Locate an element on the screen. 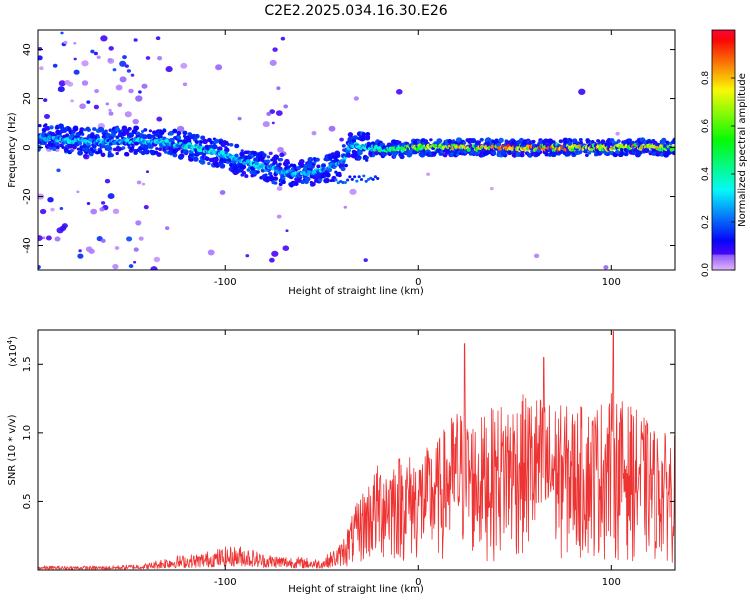 This screenshot has width=750, height=600. colorbar-frame is located at coordinates (723, 150).